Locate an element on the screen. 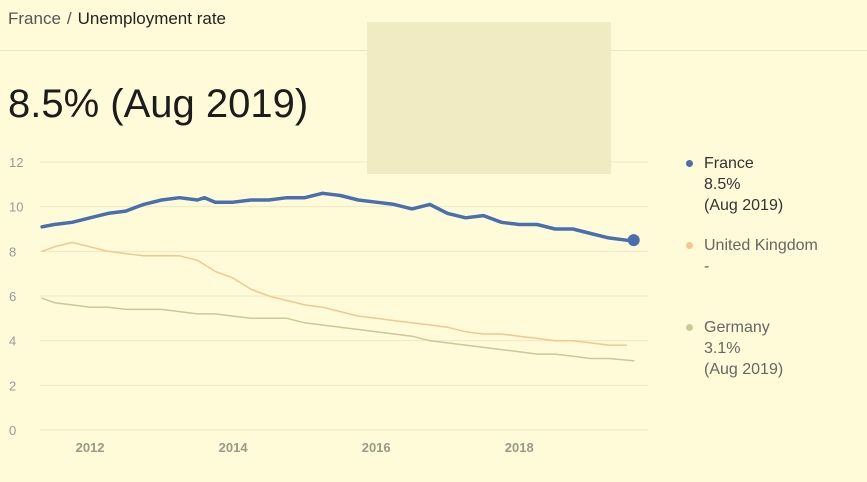 This screenshot has height=482, width=867. legend-value: 8.5% is located at coordinates (722, 184).